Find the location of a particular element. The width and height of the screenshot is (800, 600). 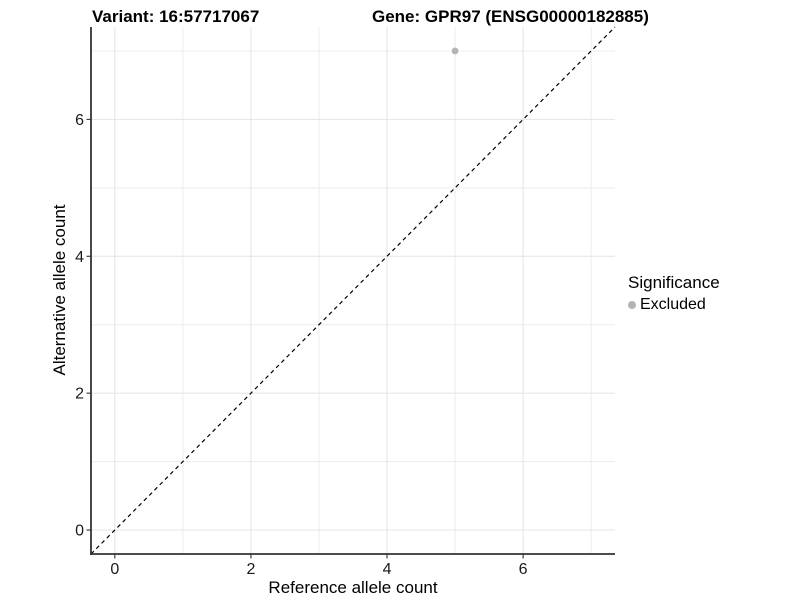

legend-point-icon is located at coordinates (632, 305).